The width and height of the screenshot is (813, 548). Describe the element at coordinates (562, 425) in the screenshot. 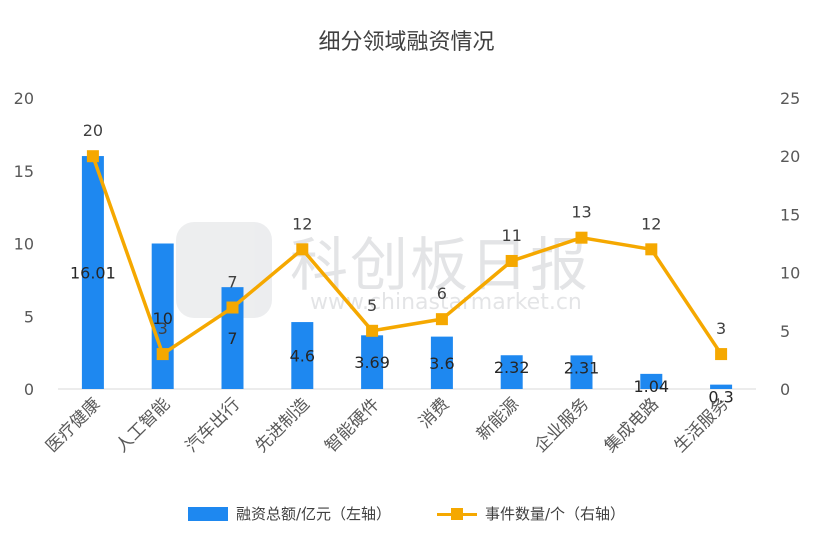

I see `x-tick-label: 企业服务` at that location.